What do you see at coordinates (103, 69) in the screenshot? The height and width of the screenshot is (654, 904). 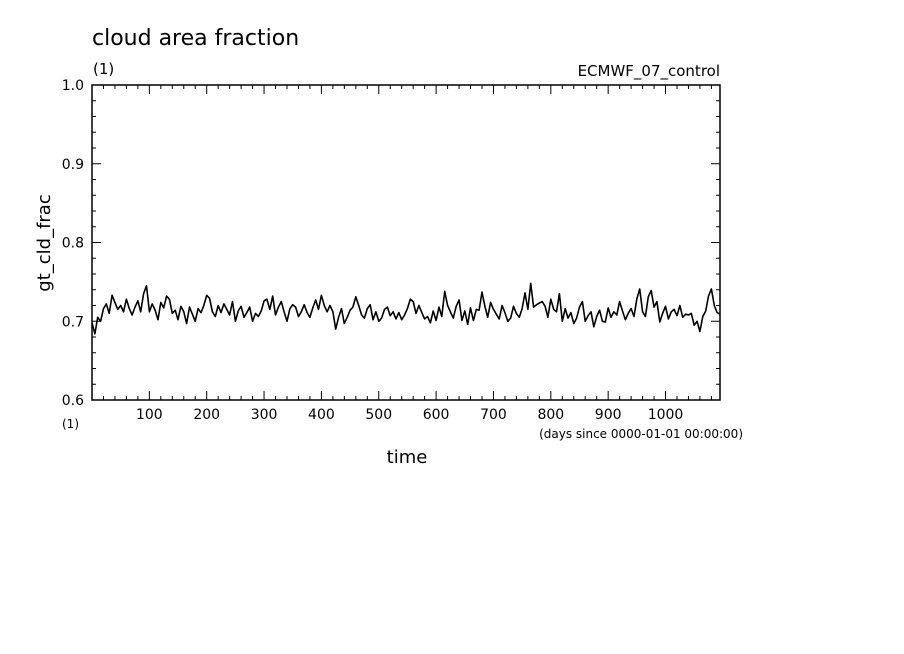 I see `title-units: (1)` at bounding box center [103, 69].